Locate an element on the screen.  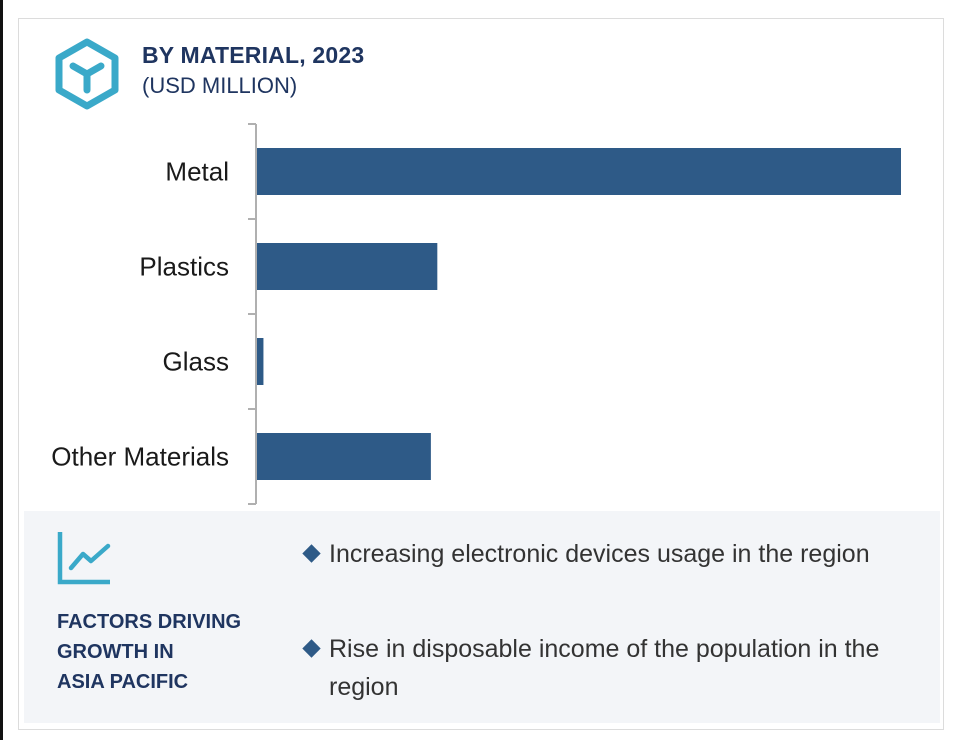
bar-metal is located at coordinates (579, 171).